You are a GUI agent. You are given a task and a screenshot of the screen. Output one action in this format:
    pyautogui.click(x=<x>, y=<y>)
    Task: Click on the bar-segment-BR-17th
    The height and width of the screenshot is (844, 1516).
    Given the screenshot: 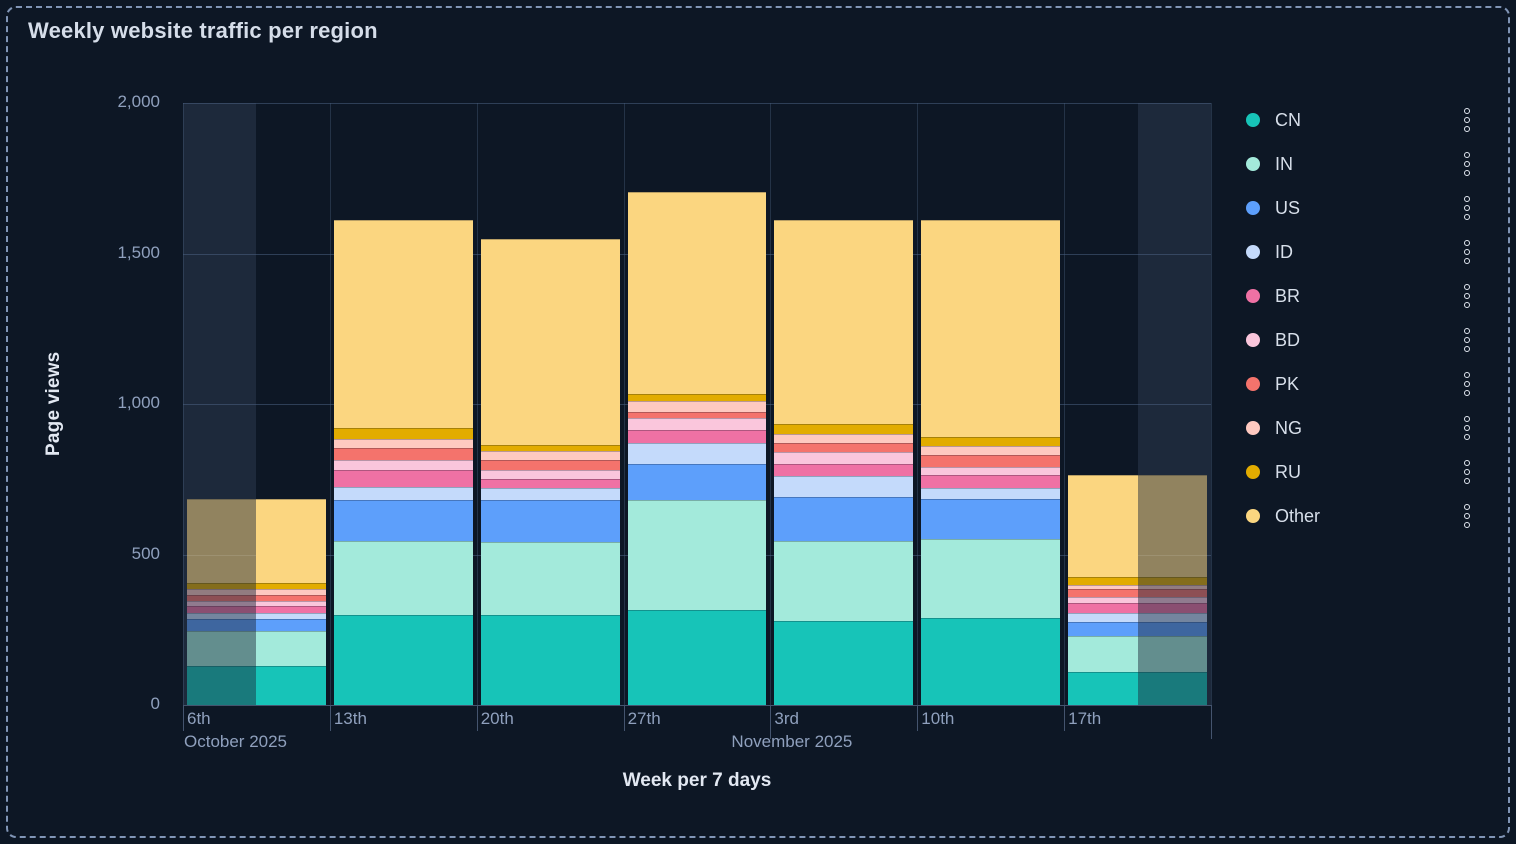 What is the action you would take?
    pyautogui.click(x=1172, y=608)
    